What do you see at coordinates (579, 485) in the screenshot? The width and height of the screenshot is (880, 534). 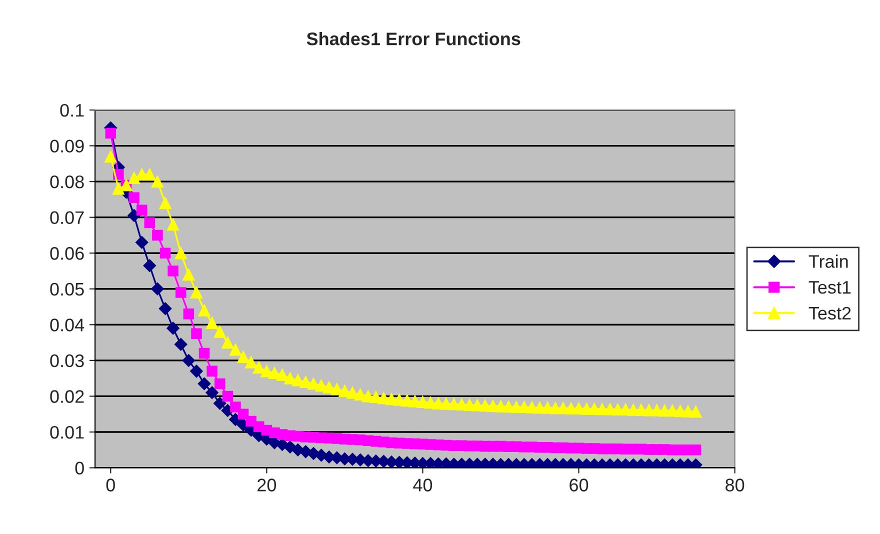 I see `x-tick-label: 60` at bounding box center [579, 485].